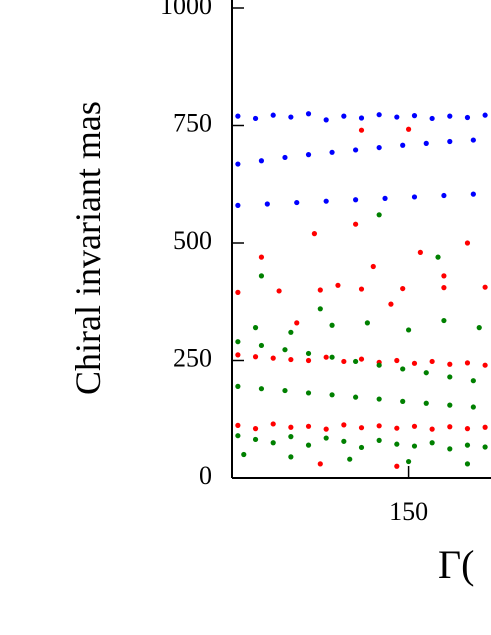  What do you see at coordinates (456, 564) in the screenshot?
I see `x-axis-label: Γ(` at bounding box center [456, 564].